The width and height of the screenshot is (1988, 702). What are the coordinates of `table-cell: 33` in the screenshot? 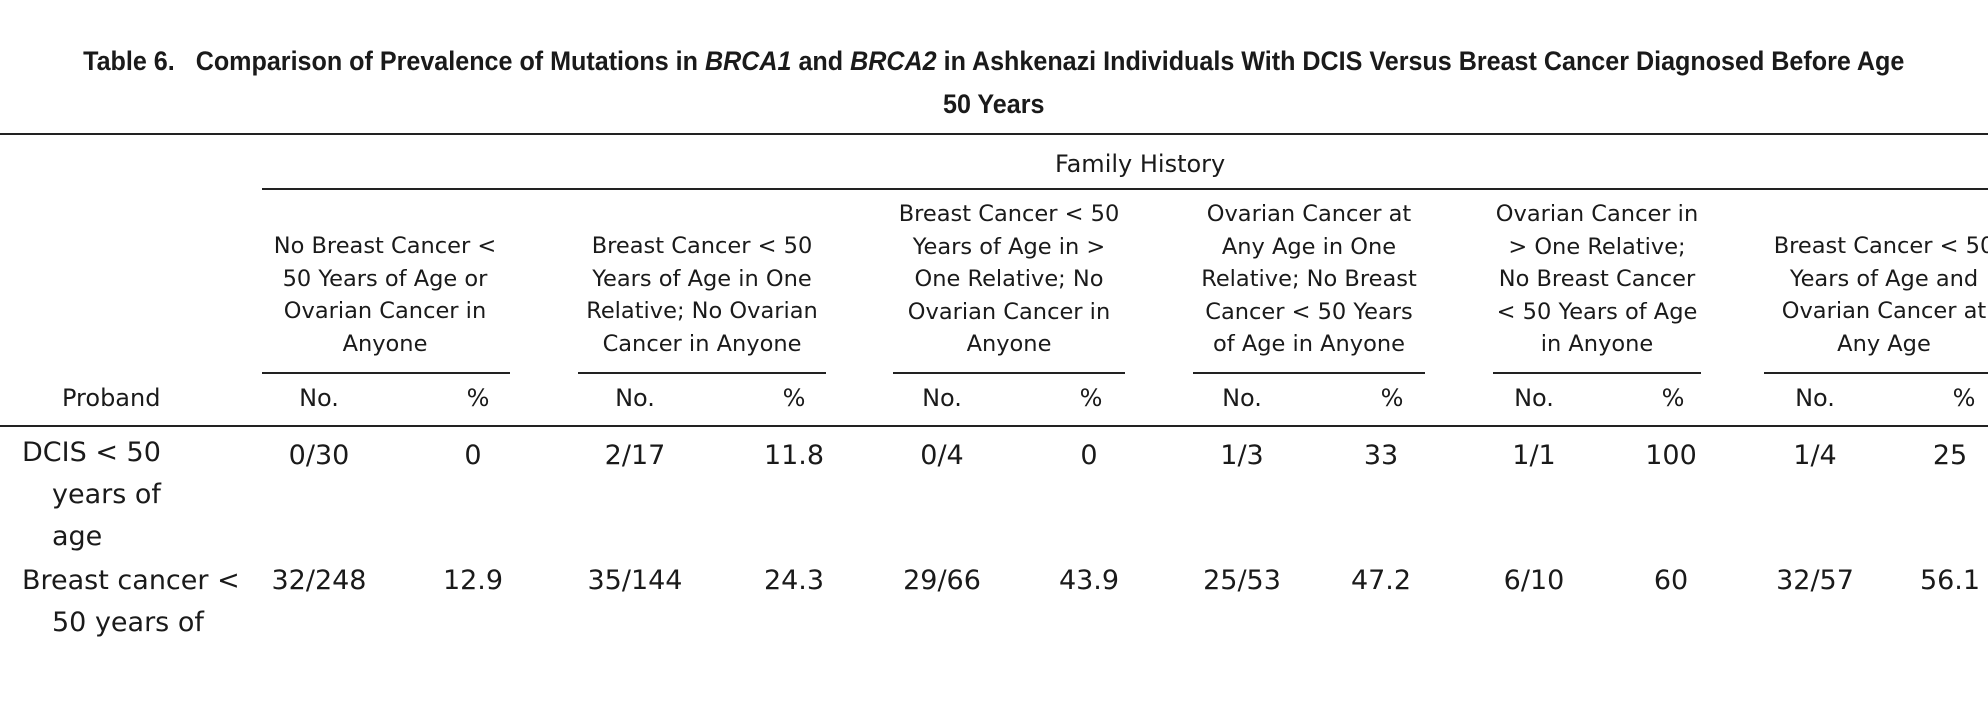 It's located at (1381, 455).